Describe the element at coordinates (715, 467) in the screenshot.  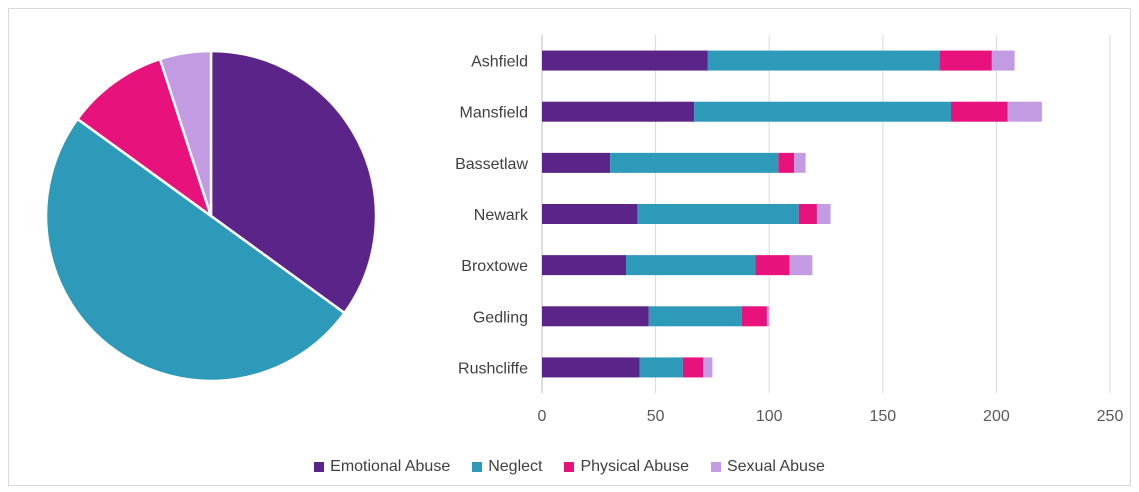
I see `legend-swatch-sexual-abuse` at that location.